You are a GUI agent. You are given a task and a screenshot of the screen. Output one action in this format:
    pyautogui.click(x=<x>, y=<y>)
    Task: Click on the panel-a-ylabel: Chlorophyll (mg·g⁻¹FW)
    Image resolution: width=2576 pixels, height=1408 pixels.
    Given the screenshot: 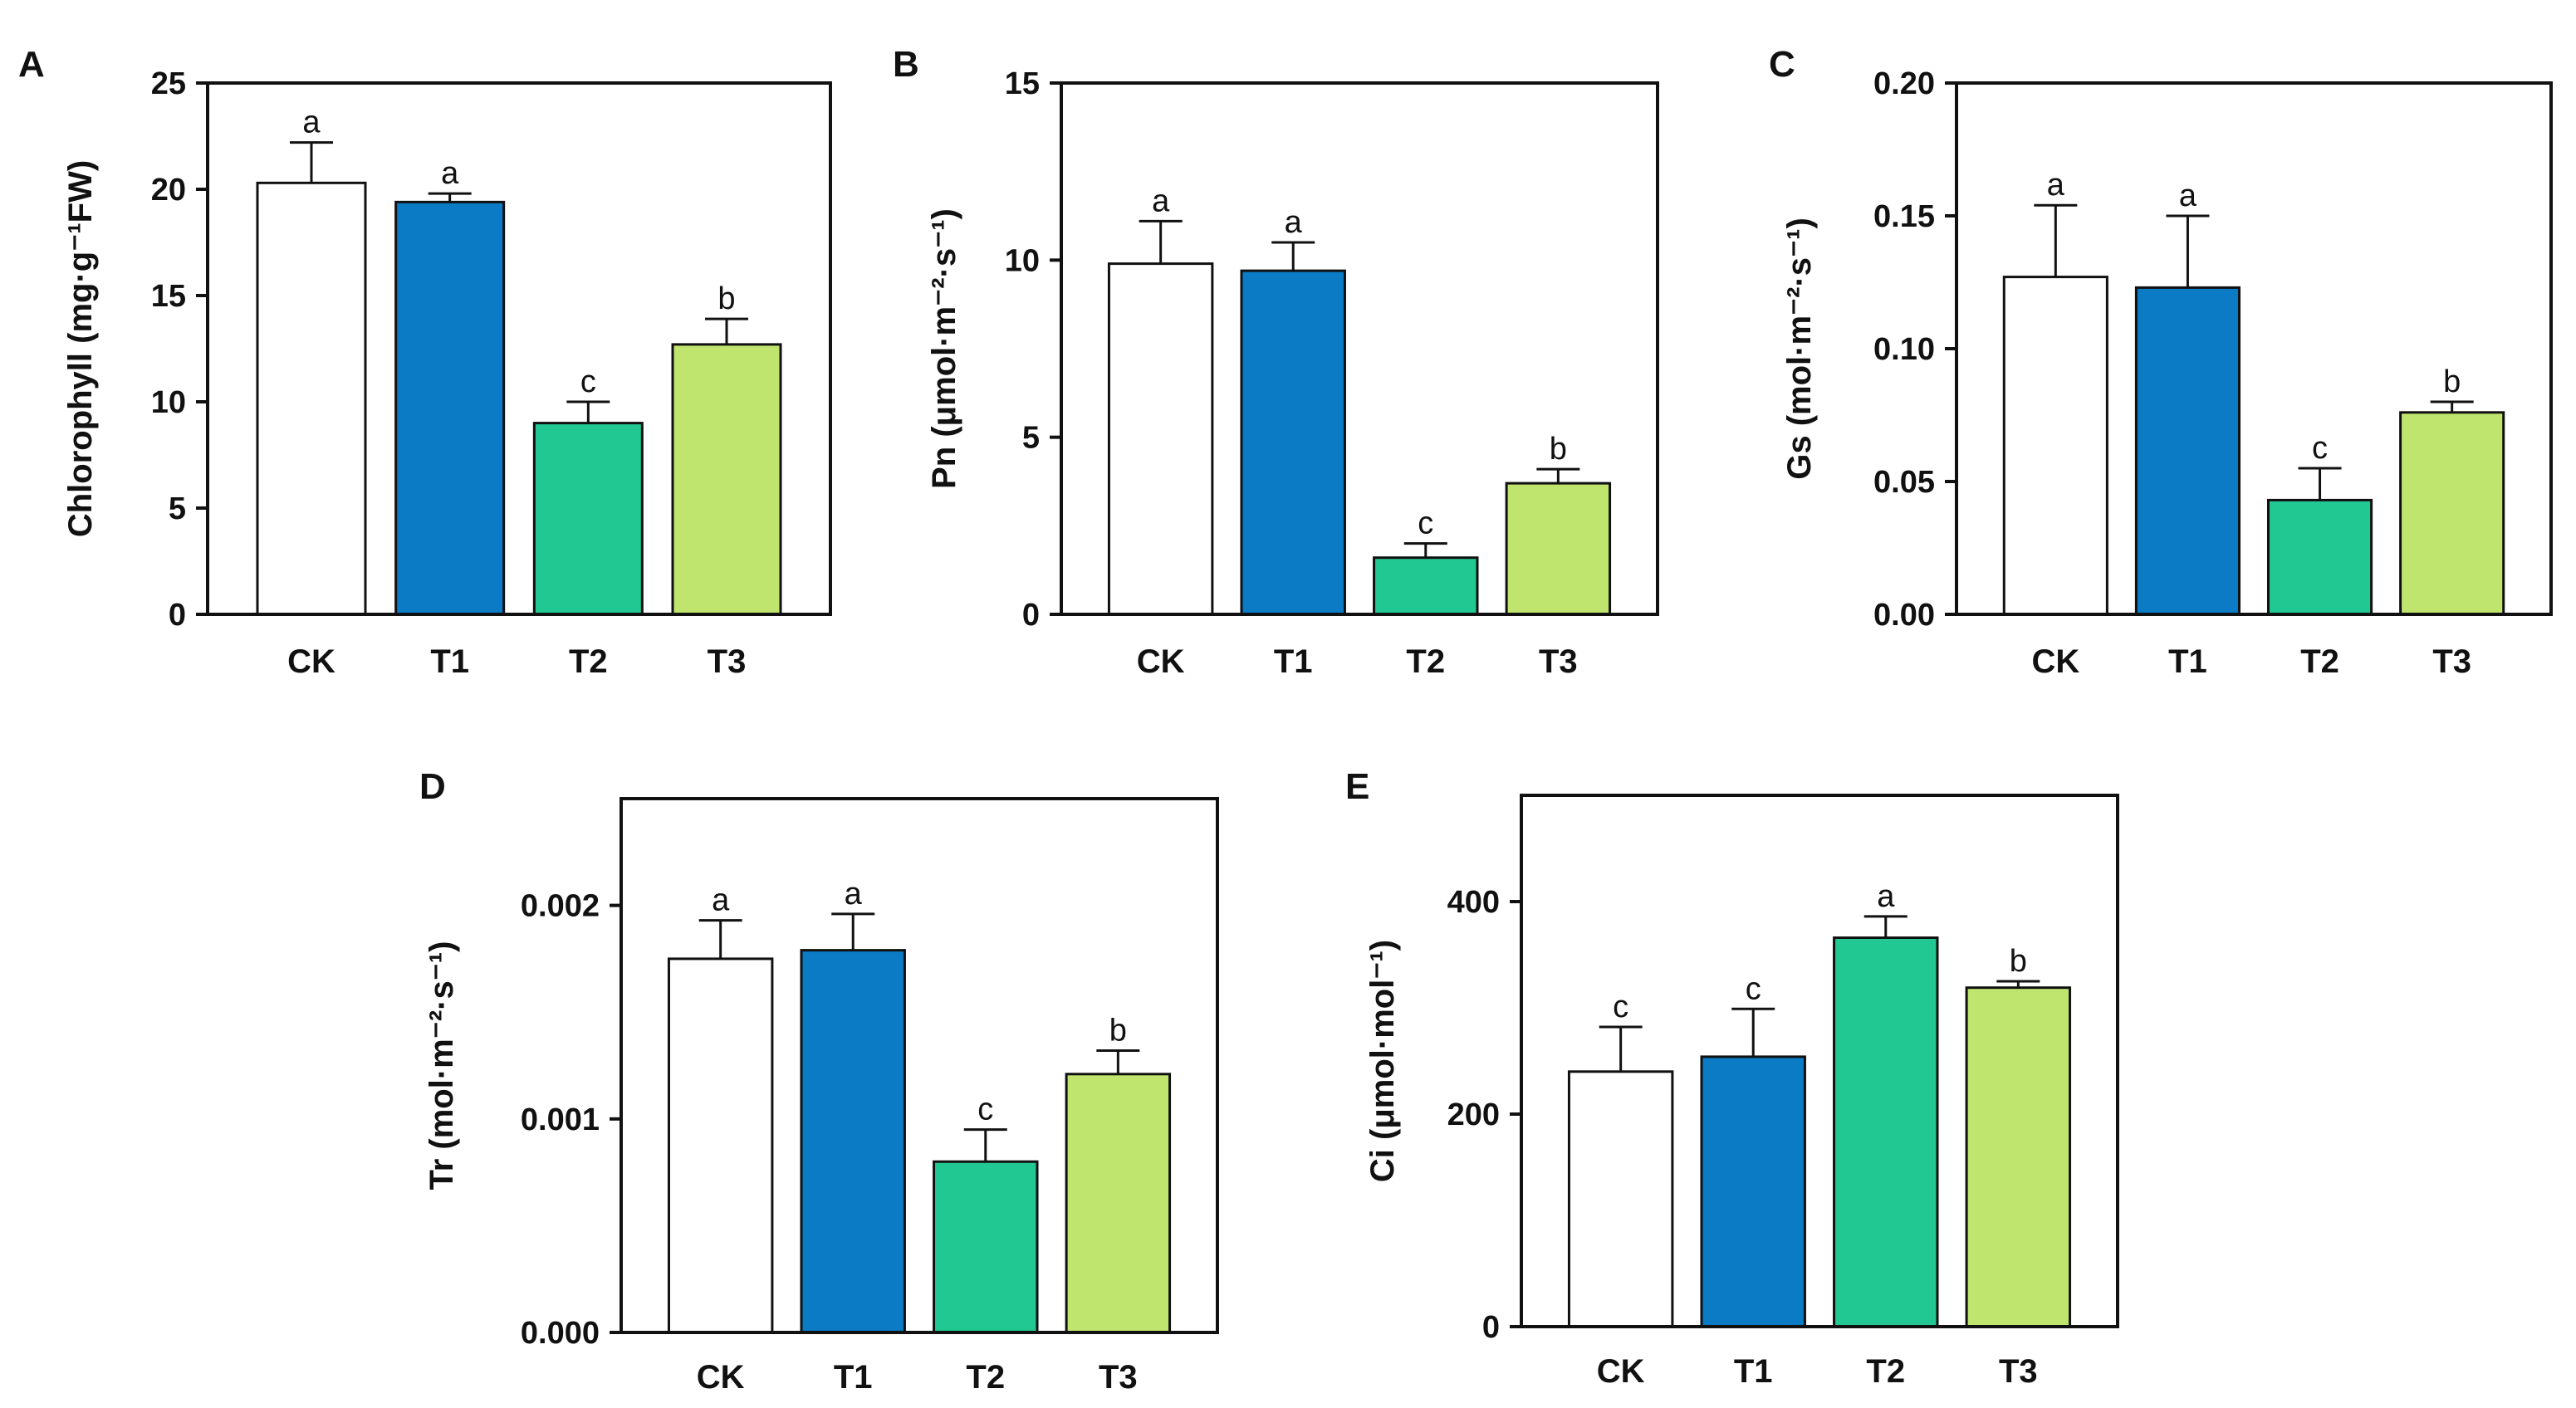 What is the action you would take?
    pyautogui.click(x=80, y=349)
    